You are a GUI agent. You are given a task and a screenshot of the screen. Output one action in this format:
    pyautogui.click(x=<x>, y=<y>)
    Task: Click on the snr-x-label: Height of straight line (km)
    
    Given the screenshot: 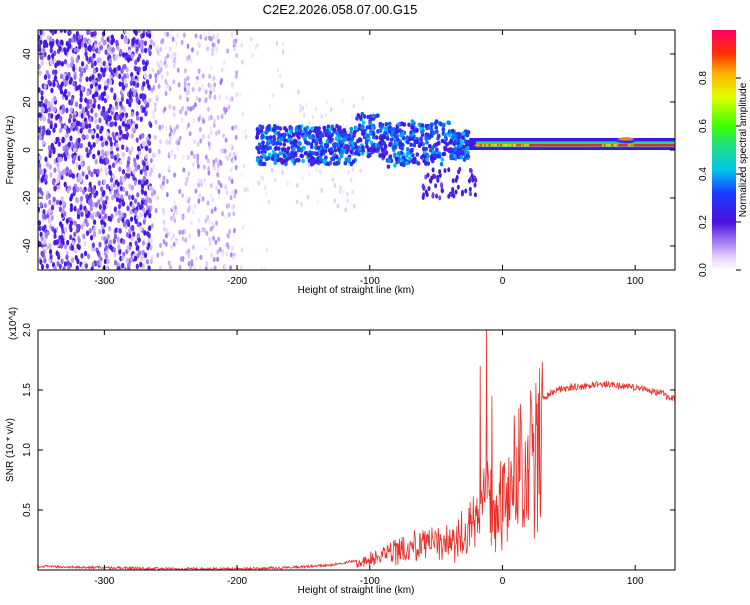 What is the action you would take?
    pyautogui.click(x=356, y=590)
    